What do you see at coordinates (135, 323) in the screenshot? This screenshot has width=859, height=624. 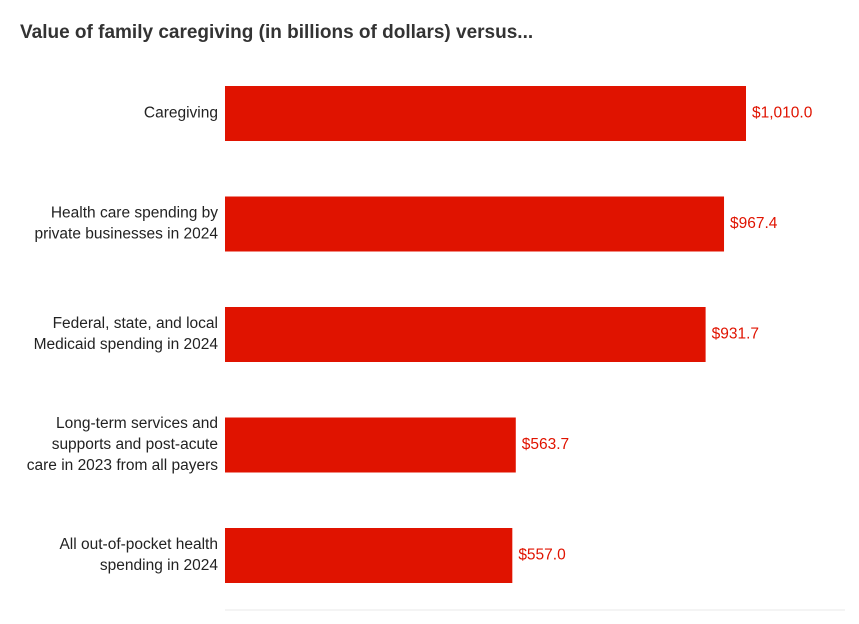 I see `category-label-2-line-0: Federal, state, and local` at bounding box center [135, 323].